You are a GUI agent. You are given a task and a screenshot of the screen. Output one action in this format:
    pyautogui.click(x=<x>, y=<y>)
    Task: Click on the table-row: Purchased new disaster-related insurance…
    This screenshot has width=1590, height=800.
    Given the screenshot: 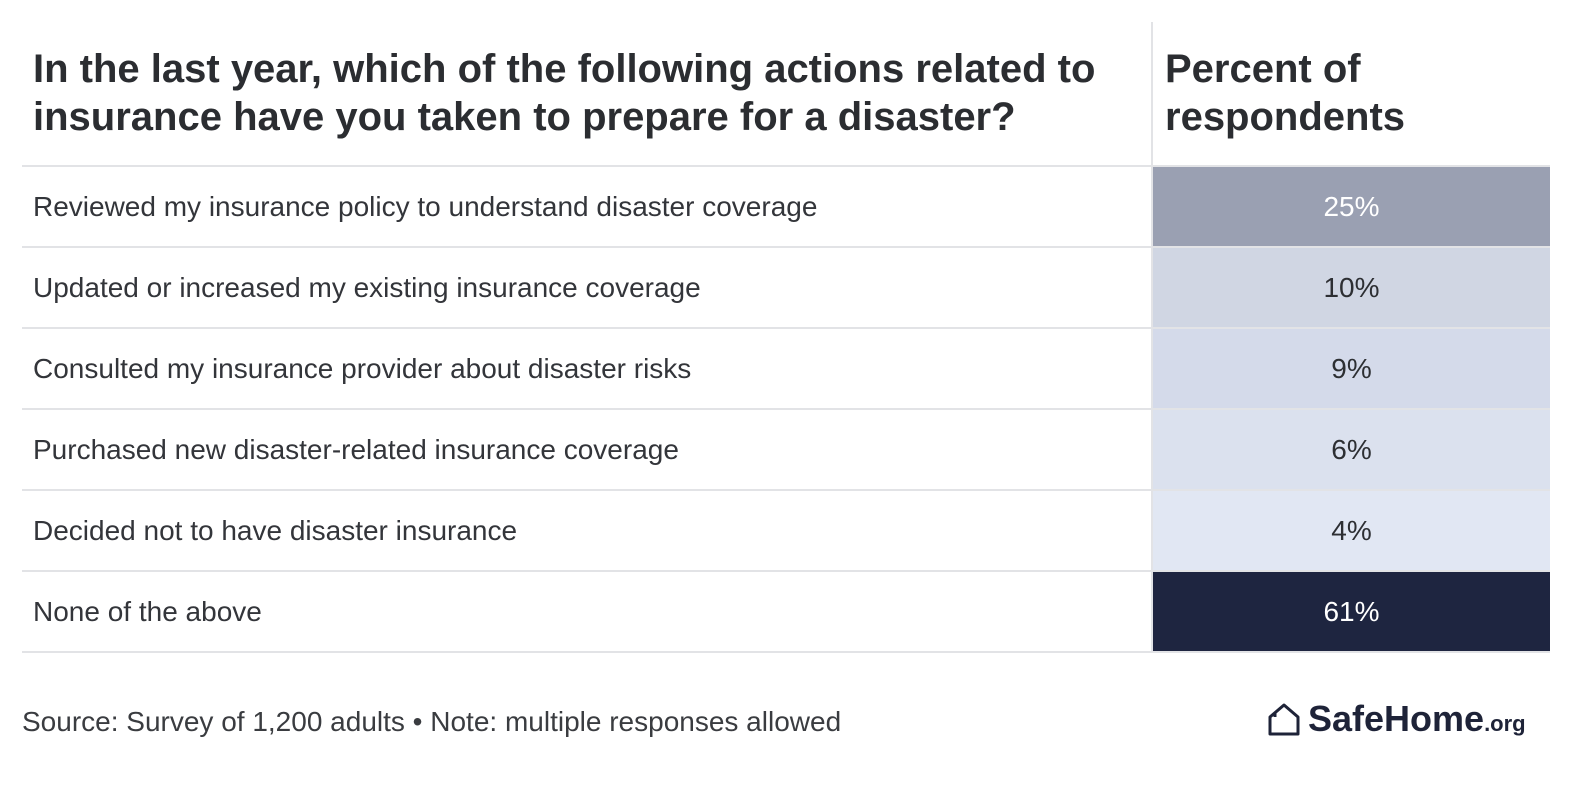 What is the action you would take?
    pyautogui.click(x=786, y=450)
    